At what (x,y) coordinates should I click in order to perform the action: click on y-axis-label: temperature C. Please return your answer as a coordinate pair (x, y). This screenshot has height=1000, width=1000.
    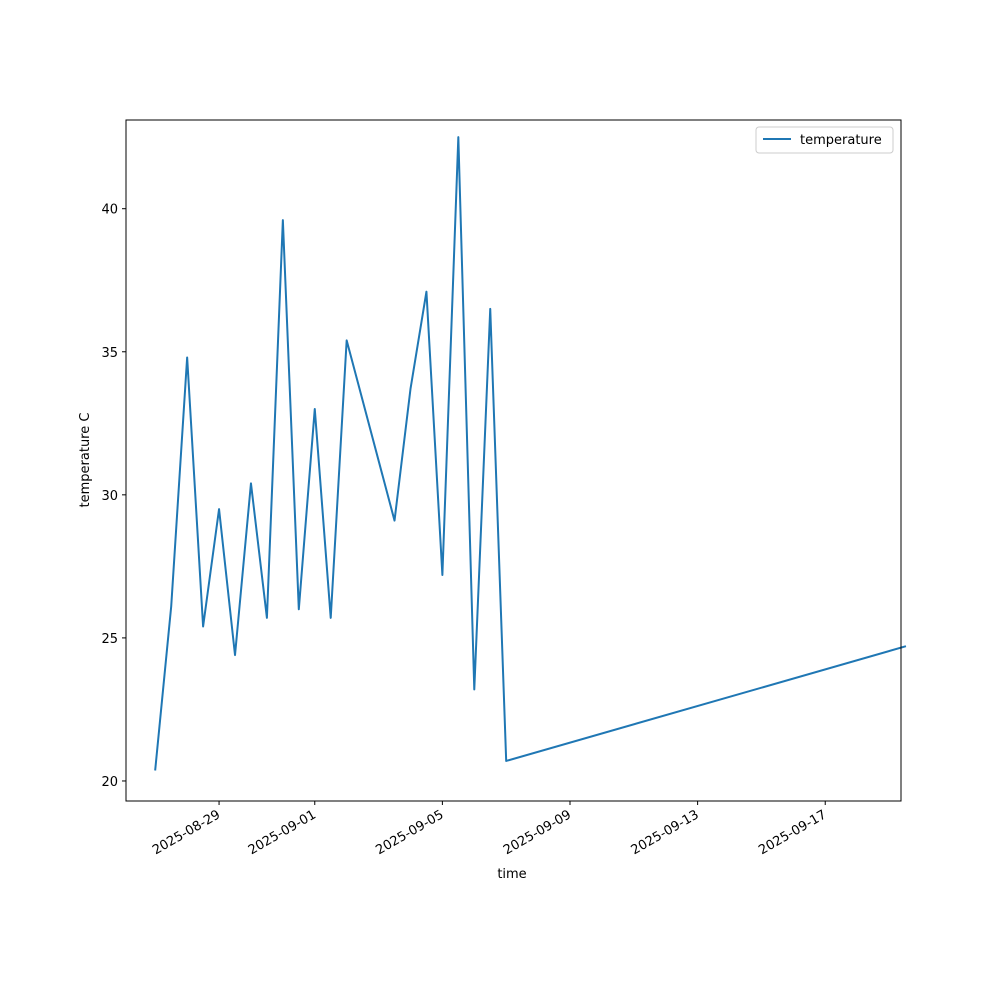
    Looking at the image, I should click on (85, 460).